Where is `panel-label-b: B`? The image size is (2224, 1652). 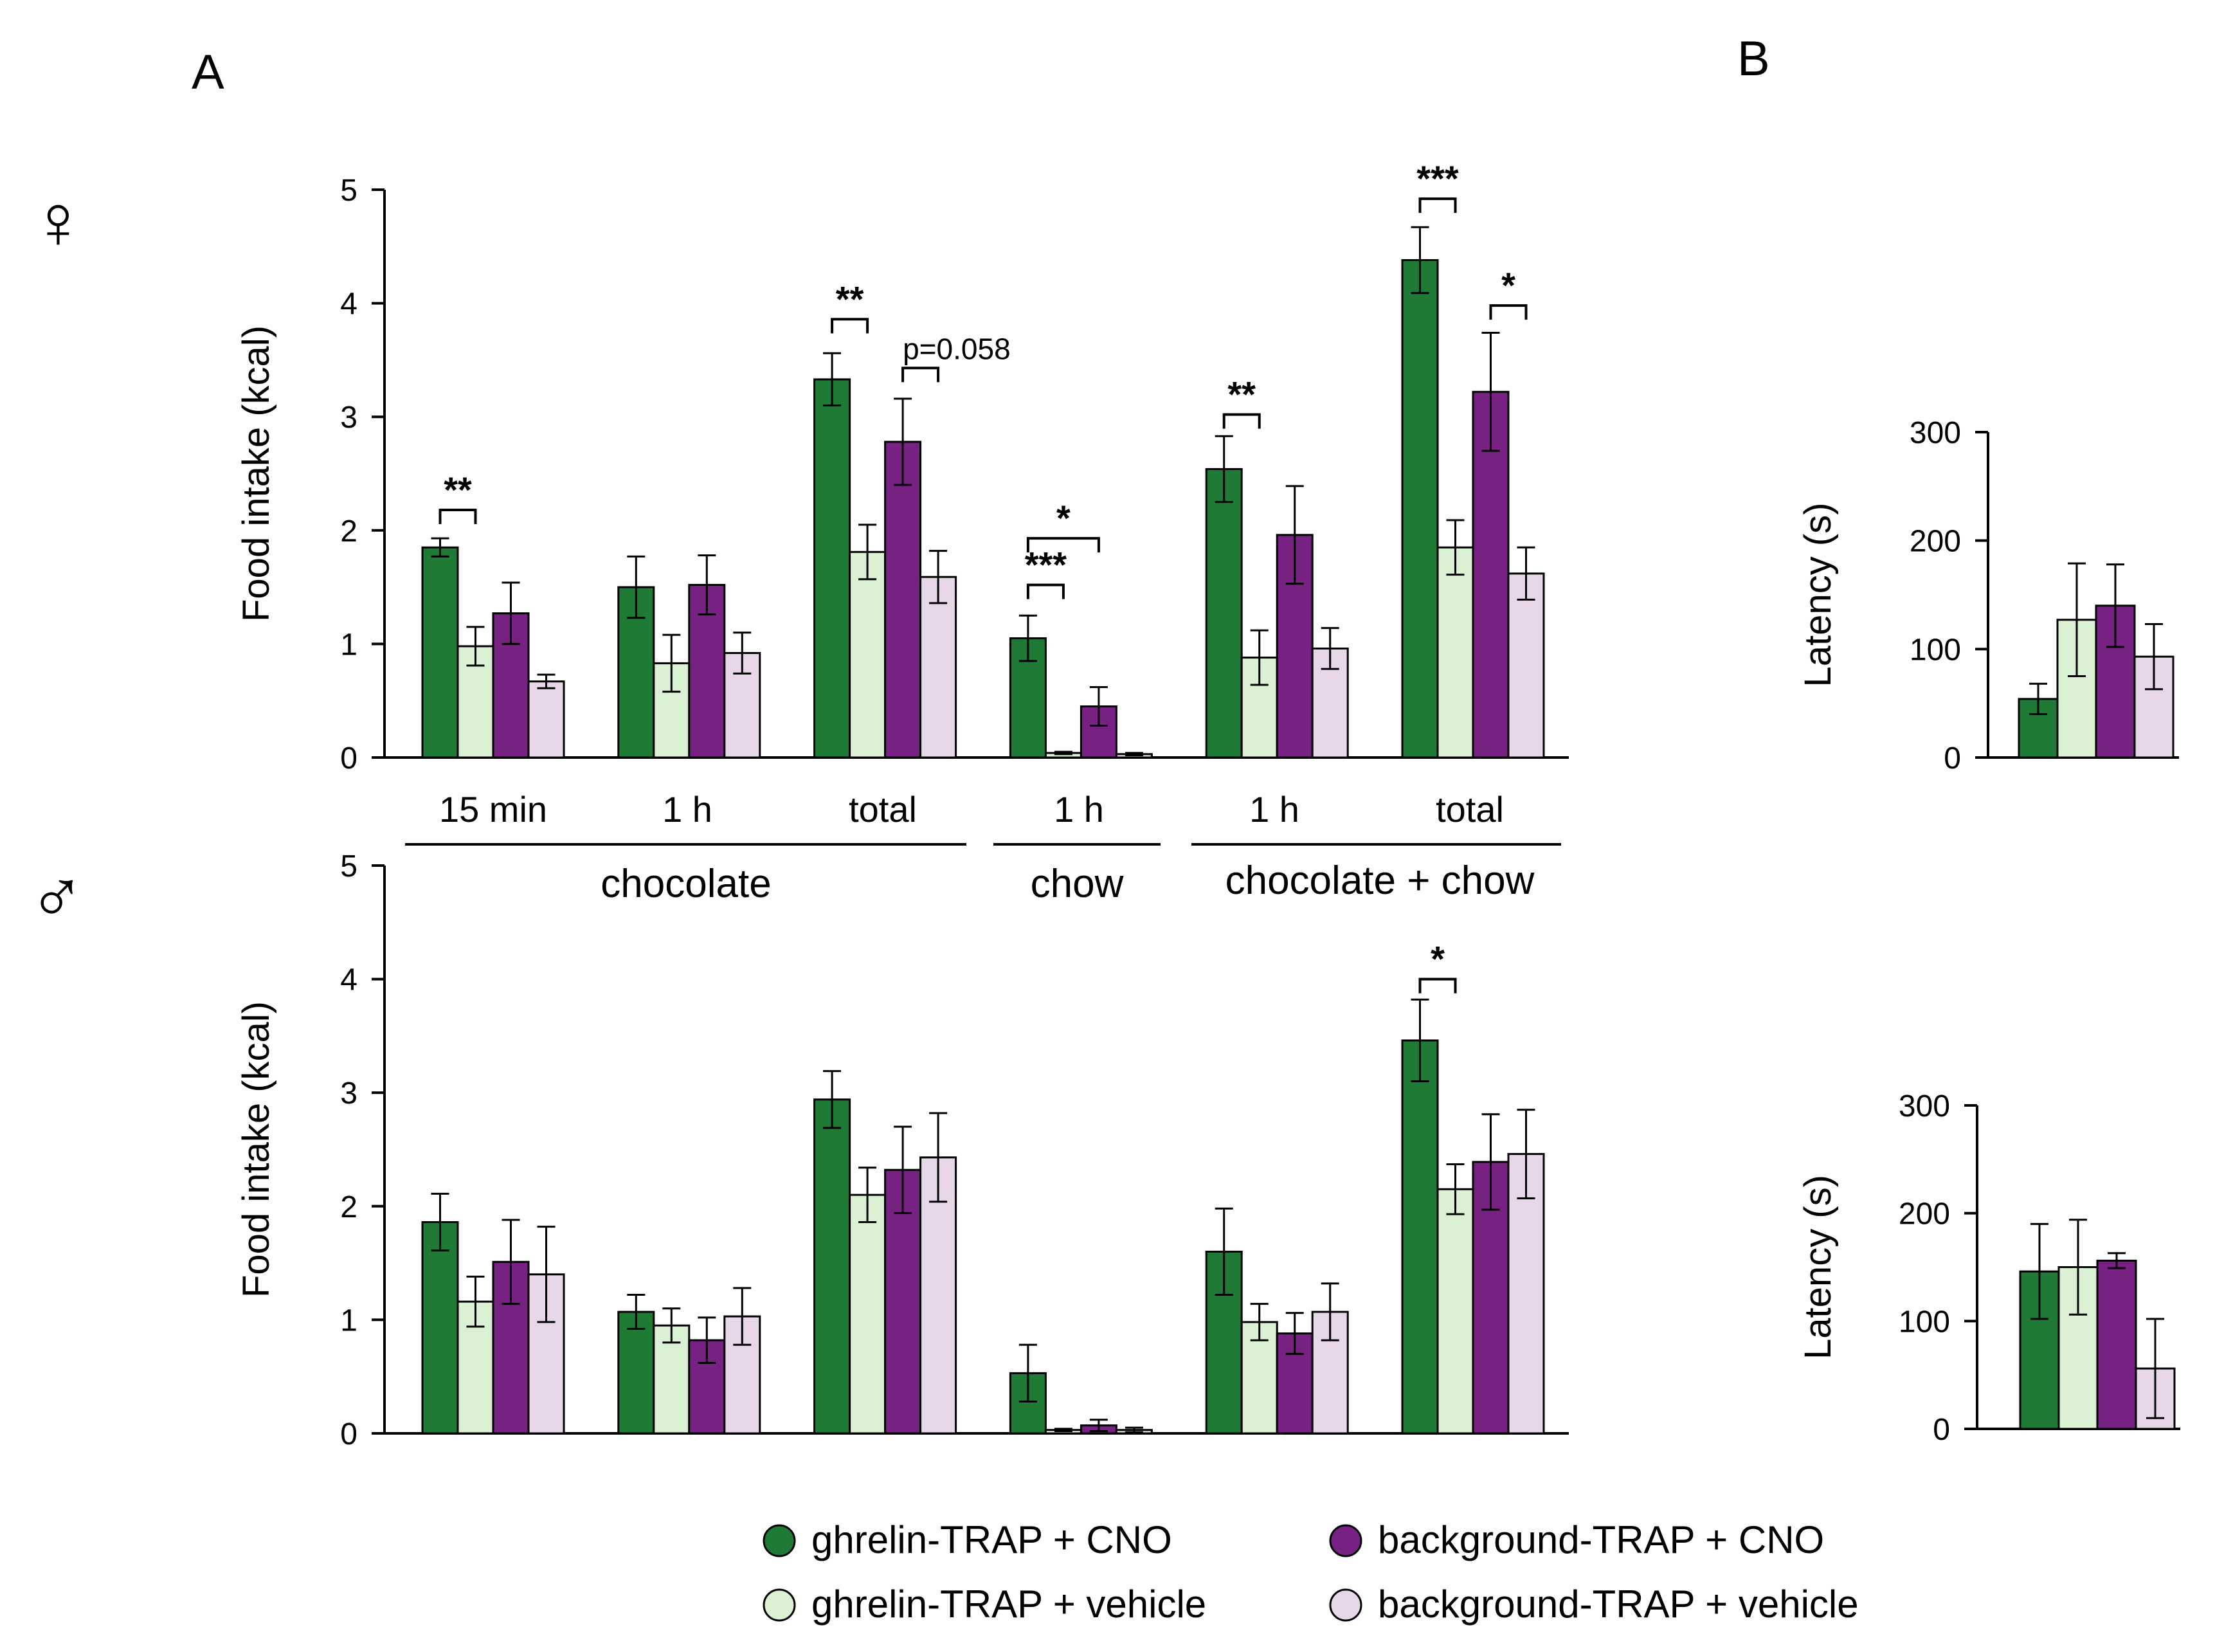 panel-label-b: B is located at coordinates (1754, 59).